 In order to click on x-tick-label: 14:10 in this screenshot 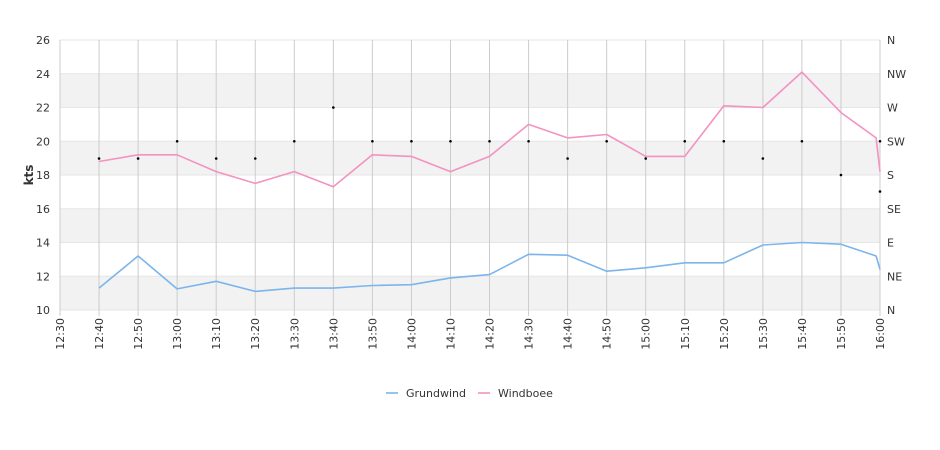, I will do `click(450, 334)`.